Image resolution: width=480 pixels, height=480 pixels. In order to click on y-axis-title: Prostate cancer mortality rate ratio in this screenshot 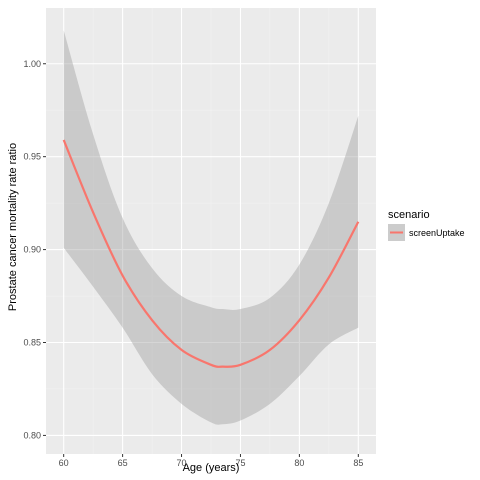, I will do `click(13, 227)`.